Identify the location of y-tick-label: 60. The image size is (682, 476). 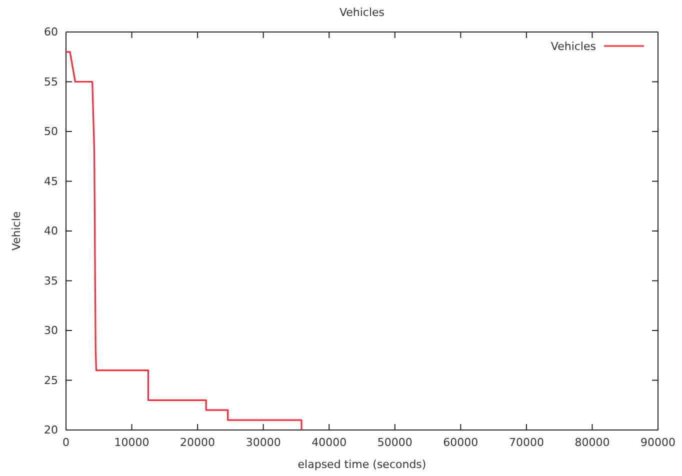
(51, 32).